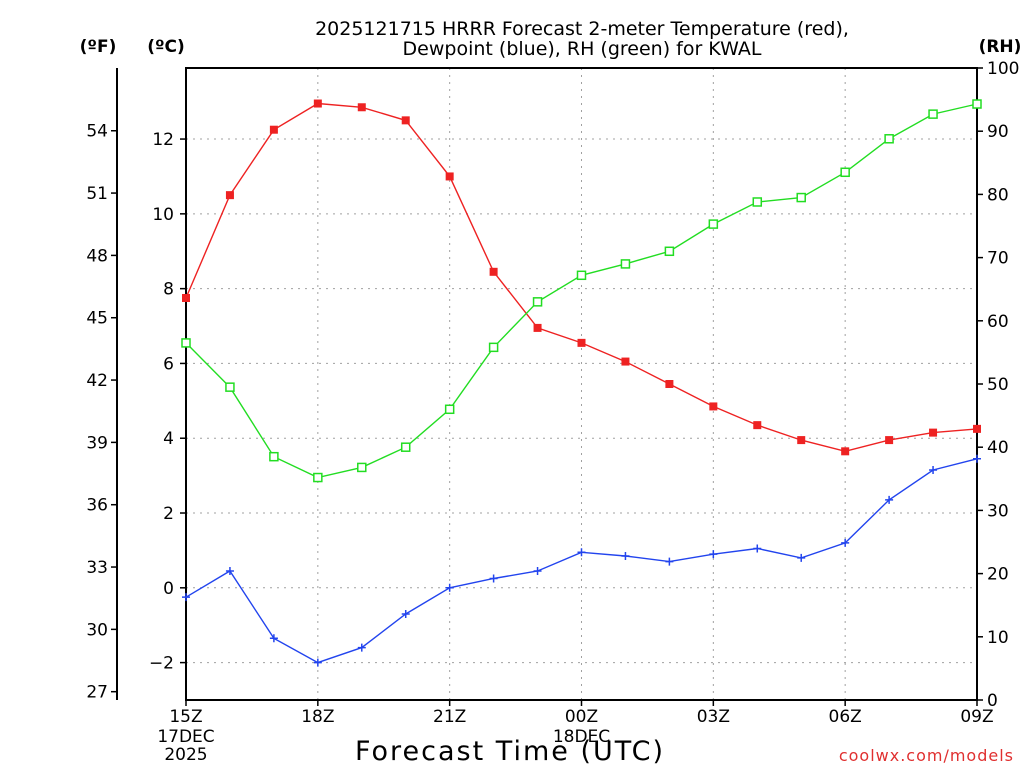 The height and width of the screenshot is (768, 1024). I want to click on fahrenheit-tick-label: 36, so click(97, 506).